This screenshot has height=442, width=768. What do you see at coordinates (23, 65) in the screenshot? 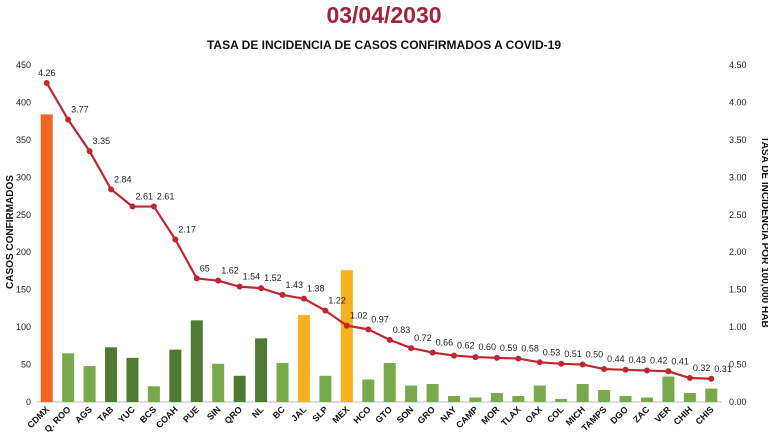
I see `y-tick-label: 450` at bounding box center [23, 65].